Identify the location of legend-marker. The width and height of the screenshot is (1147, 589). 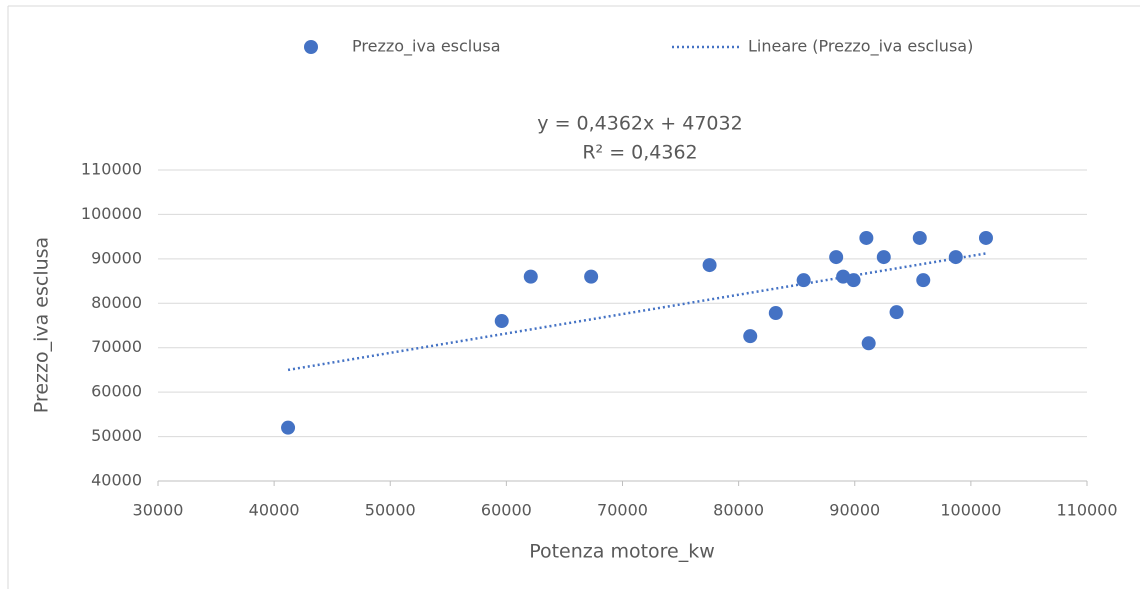
(311, 47).